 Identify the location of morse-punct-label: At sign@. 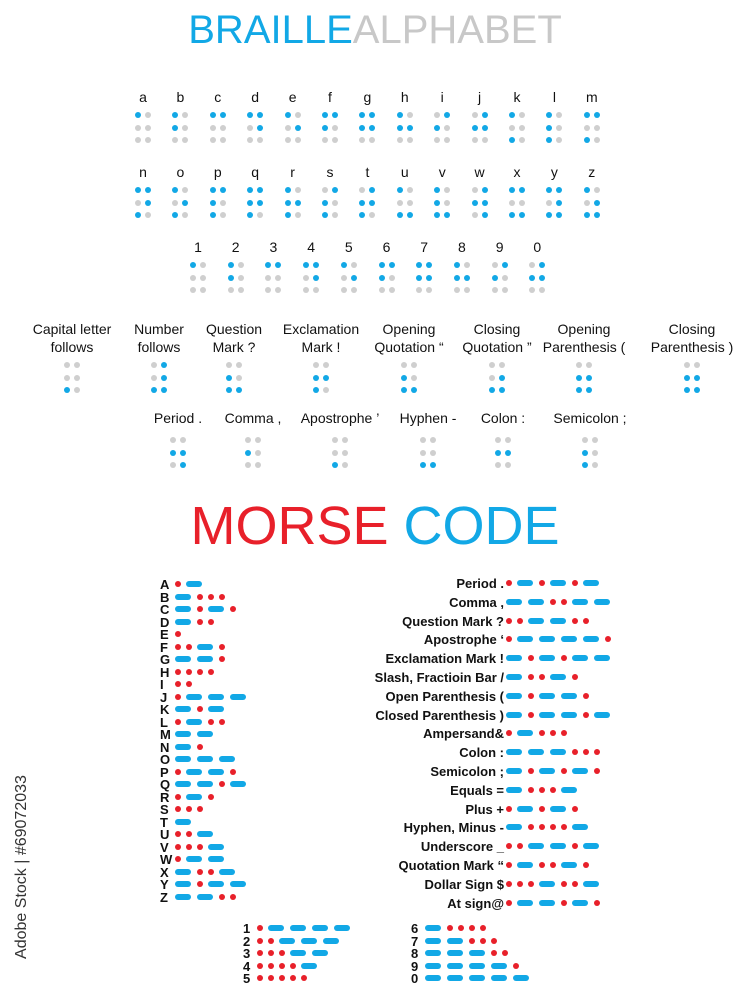
(475, 903).